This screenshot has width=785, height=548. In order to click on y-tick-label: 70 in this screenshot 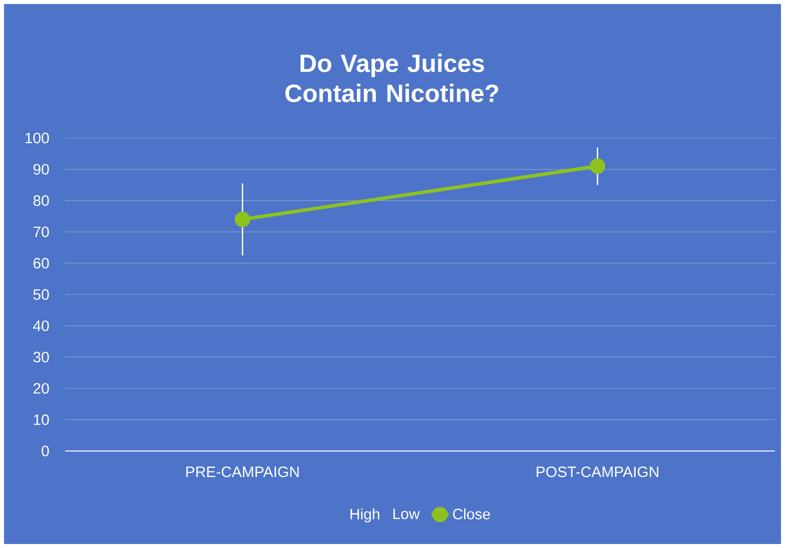, I will do `click(41, 232)`.